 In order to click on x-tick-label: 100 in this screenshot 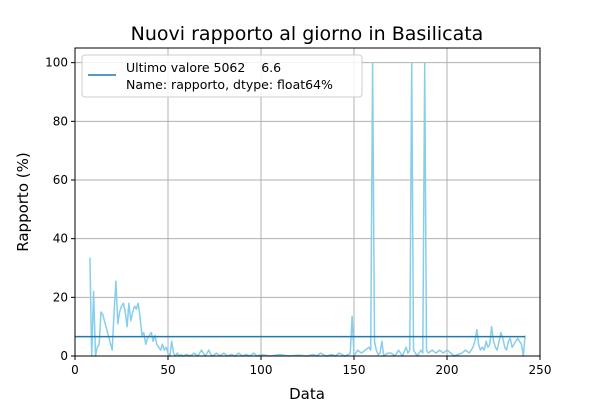, I will do `click(261, 370)`.